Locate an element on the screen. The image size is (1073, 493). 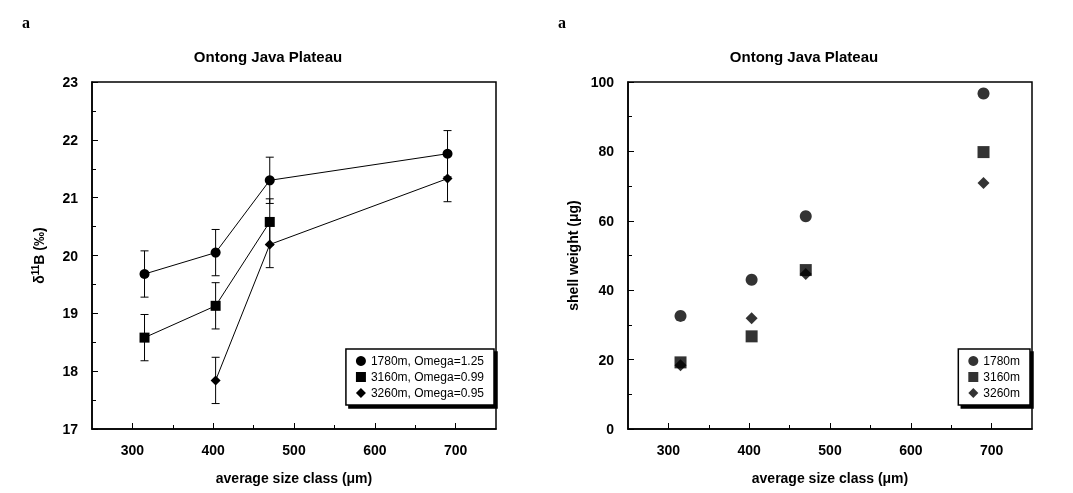
legend-label: 3260m is located at coordinates (1002, 393).